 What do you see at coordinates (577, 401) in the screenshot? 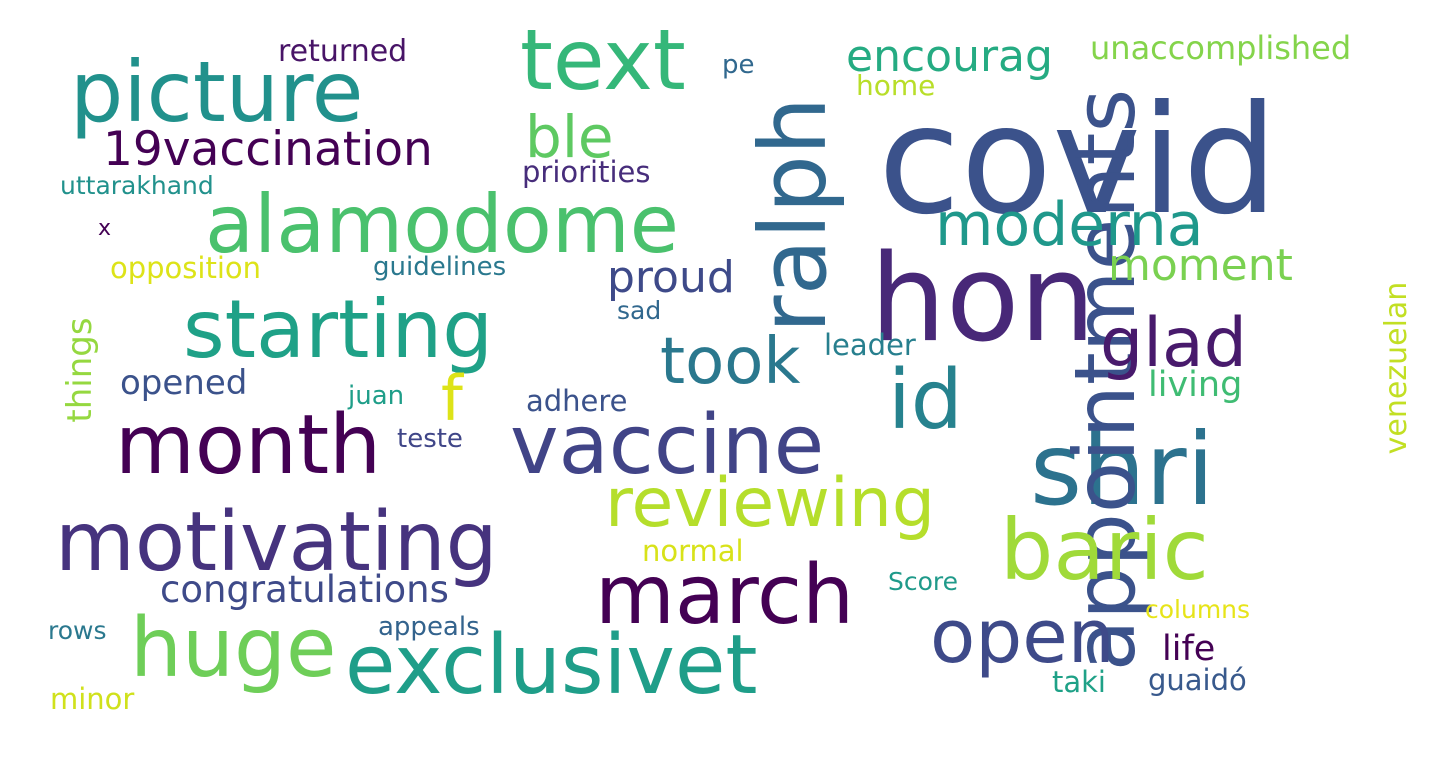
I see `word-adhere: adhere` at bounding box center [577, 401].